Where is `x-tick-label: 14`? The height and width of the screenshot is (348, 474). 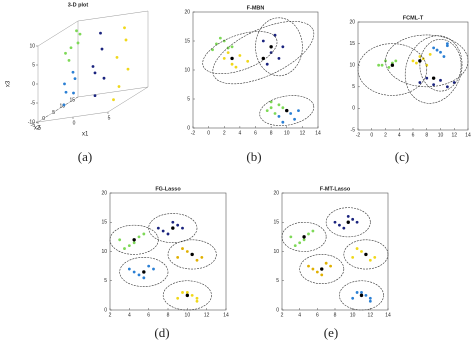 x-tick-label: 14 is located at coordinates (226, 315).